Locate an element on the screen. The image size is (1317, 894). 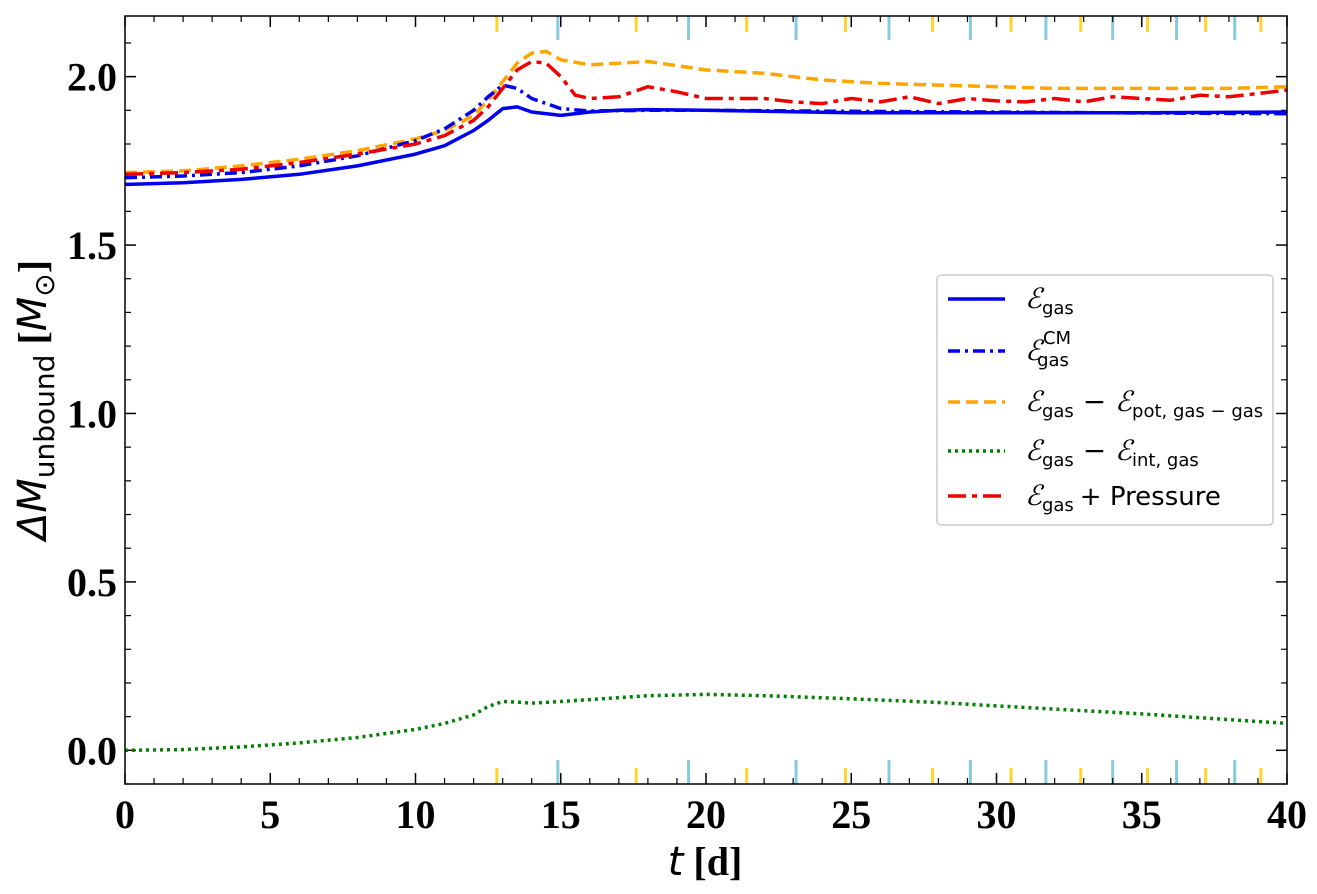
x-tick-labels: 0 5 10 15 20 25 30 35 40 is located at coordinates (711, 814).